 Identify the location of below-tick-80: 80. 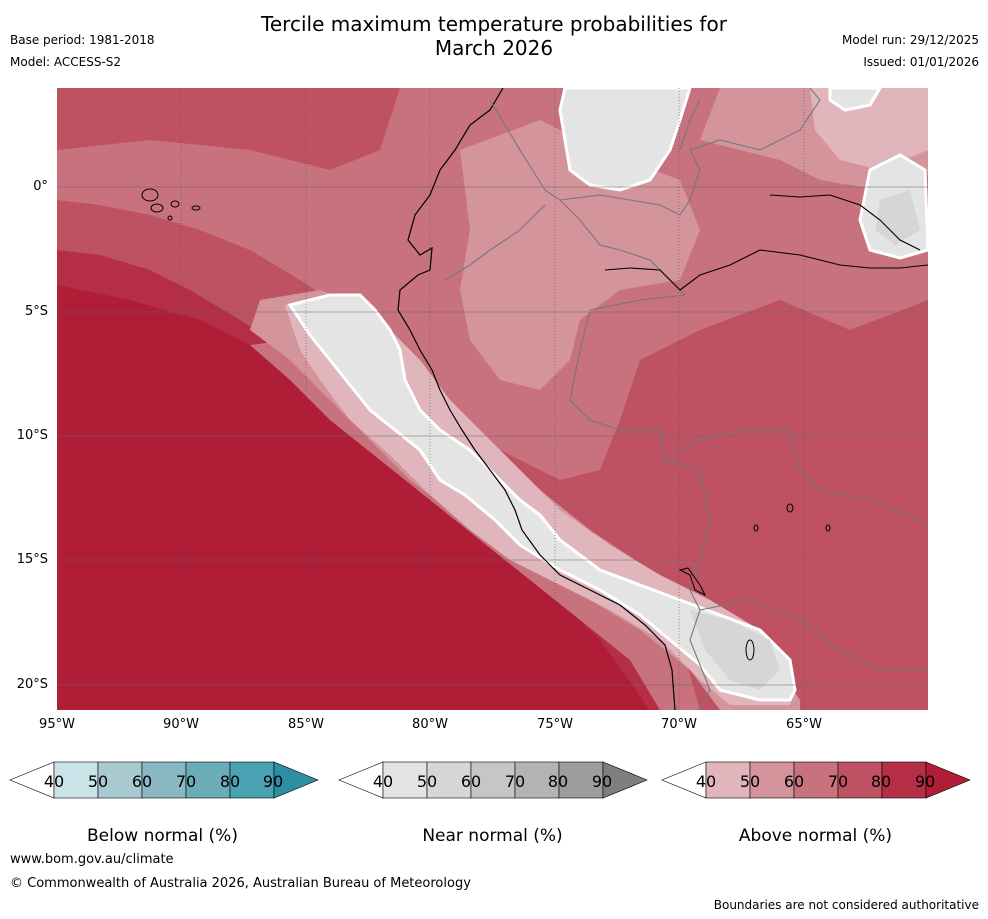
(230, 781).